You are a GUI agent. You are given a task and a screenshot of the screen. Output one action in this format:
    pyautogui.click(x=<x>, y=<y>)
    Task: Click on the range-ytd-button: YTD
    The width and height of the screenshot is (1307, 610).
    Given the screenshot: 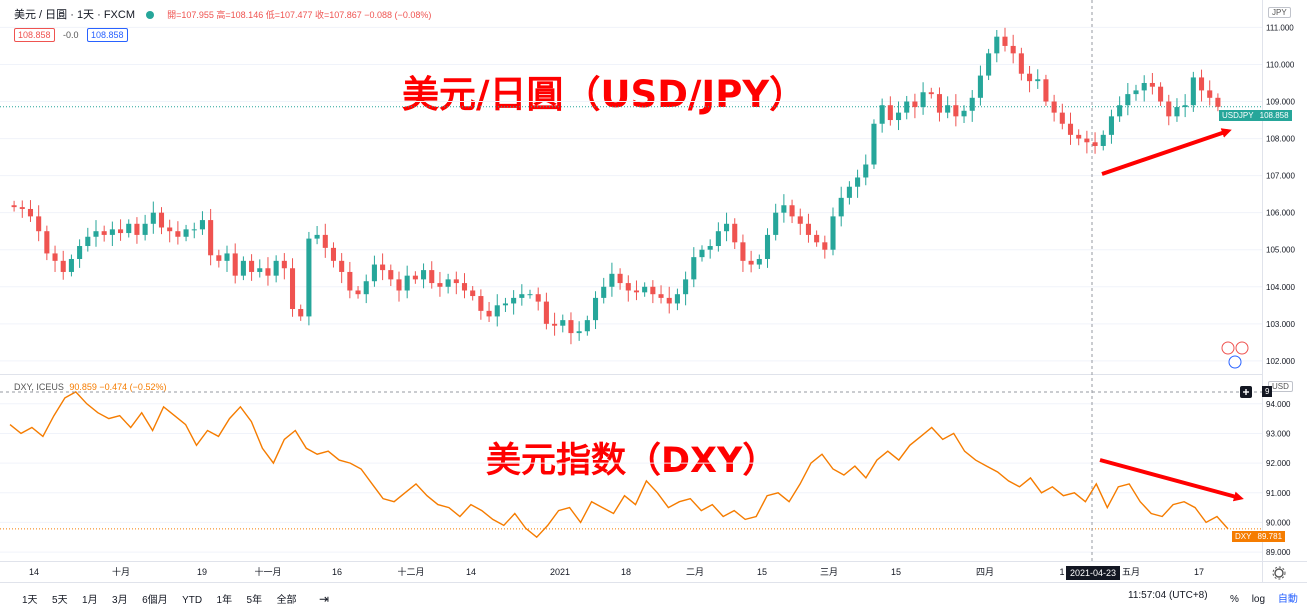 What is the action you would take?
    pyautogui.click(x=192, y=600)
    